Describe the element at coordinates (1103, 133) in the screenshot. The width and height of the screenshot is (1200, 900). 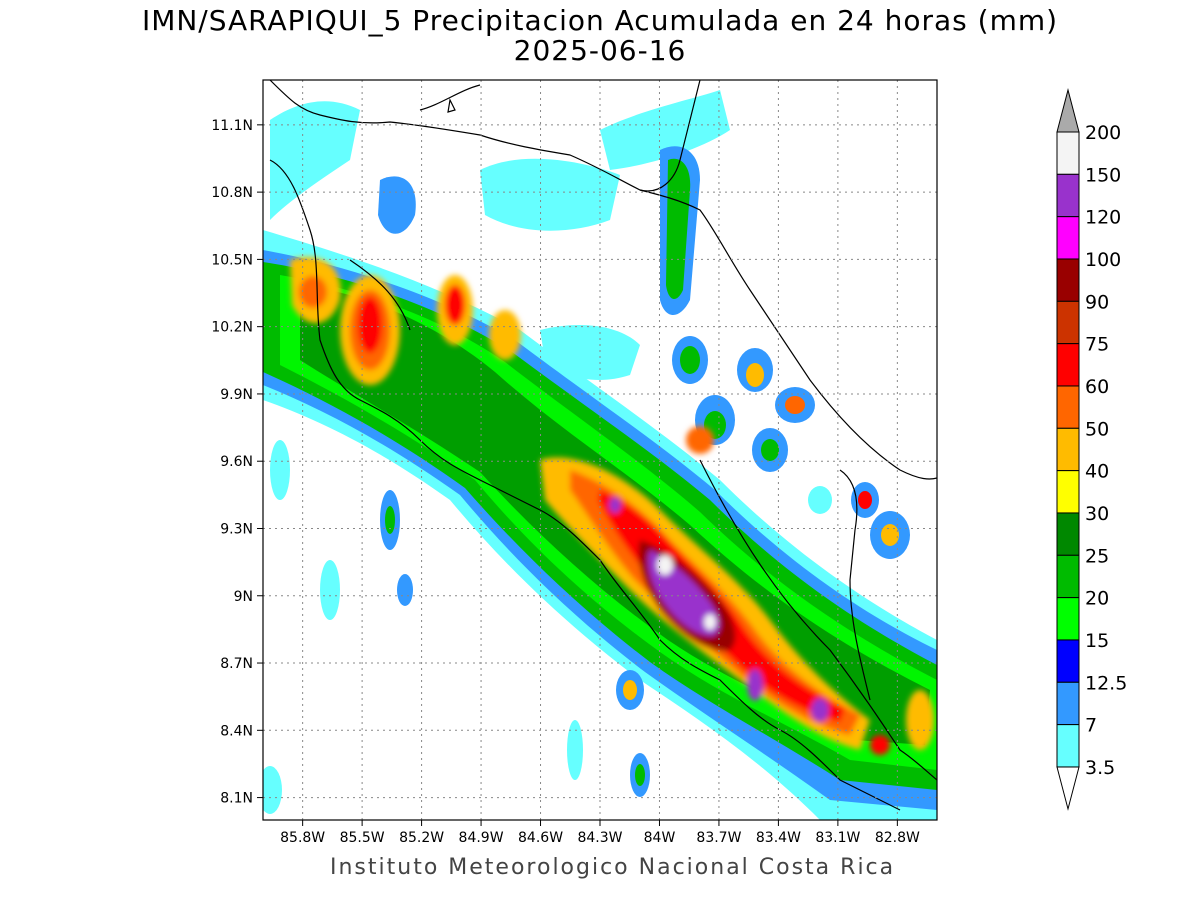
I see `colorbar-label: 200` at that location.